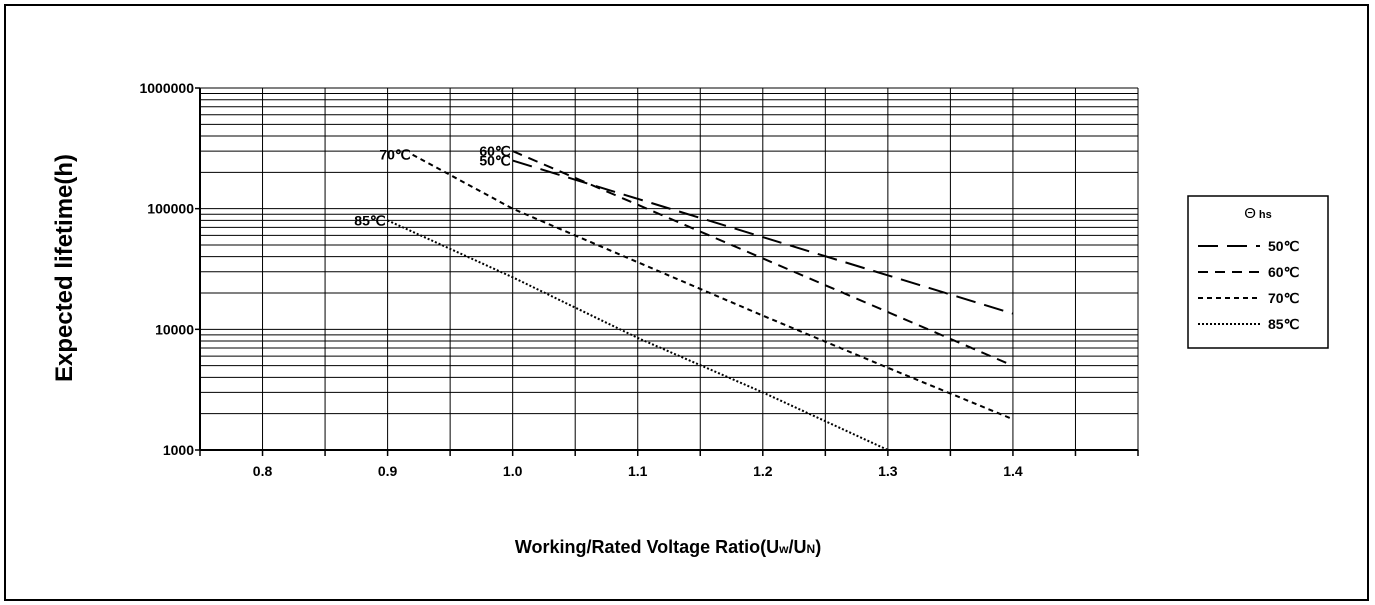  I want to click on x-tick-label: 1.1, so click(638, 471).